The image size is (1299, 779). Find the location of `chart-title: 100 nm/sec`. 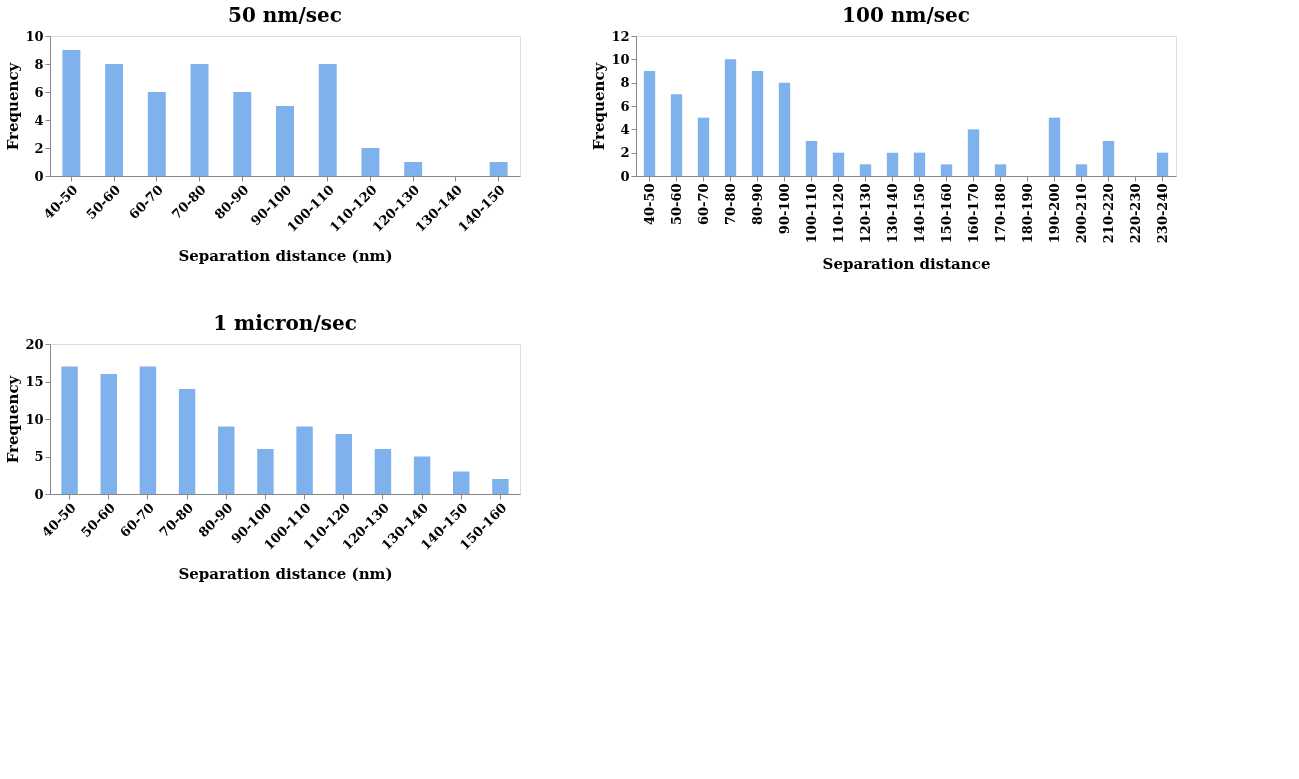

chart-title: 100 nm/sec is located at coordinates (906, 15).